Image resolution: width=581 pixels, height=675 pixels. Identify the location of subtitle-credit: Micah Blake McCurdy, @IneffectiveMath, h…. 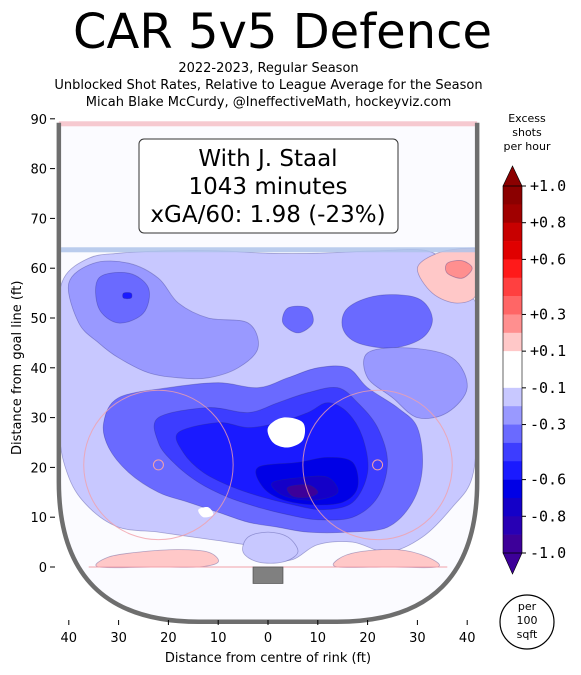
(268, 102).